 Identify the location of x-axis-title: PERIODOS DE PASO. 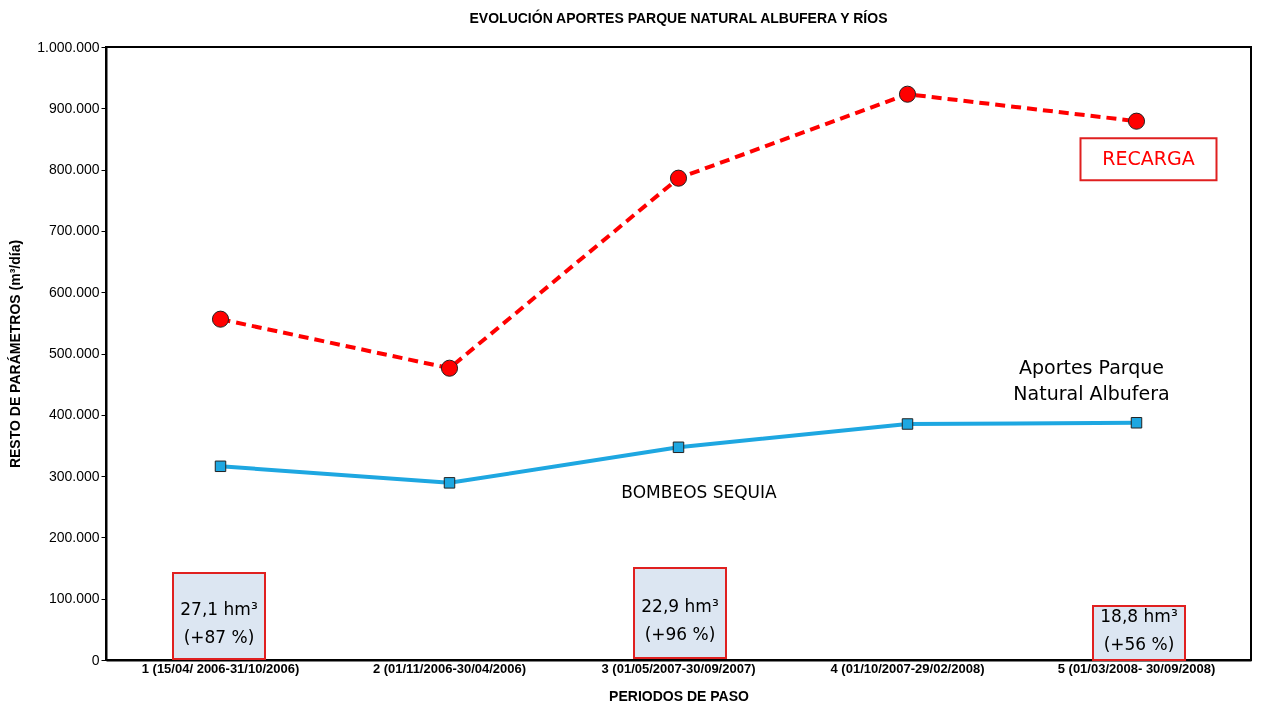
(679, 695).